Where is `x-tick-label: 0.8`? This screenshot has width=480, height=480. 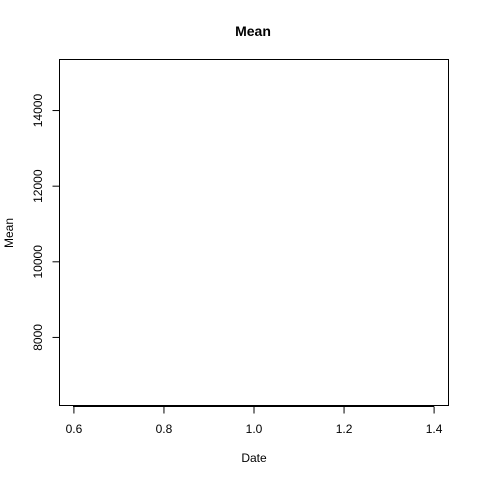 x-tick-label: 0.8 is located at coordinates (164, 429).